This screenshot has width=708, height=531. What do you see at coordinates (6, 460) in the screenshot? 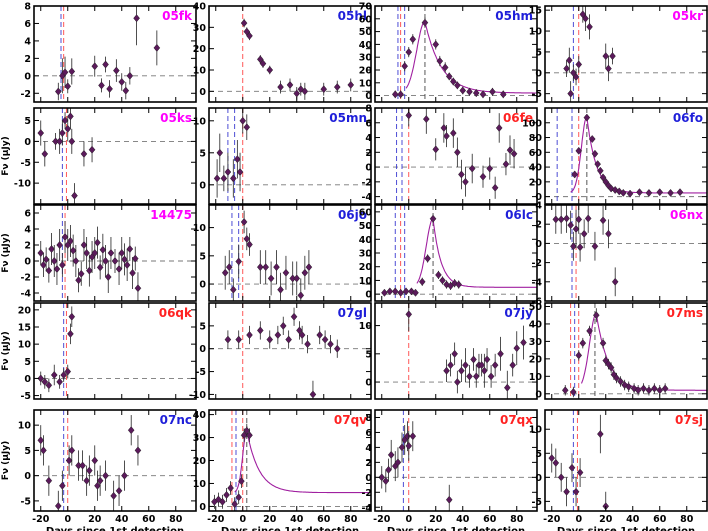
I see `y-axis-label: Fν (μJy)` at bounding box center [6, 460].